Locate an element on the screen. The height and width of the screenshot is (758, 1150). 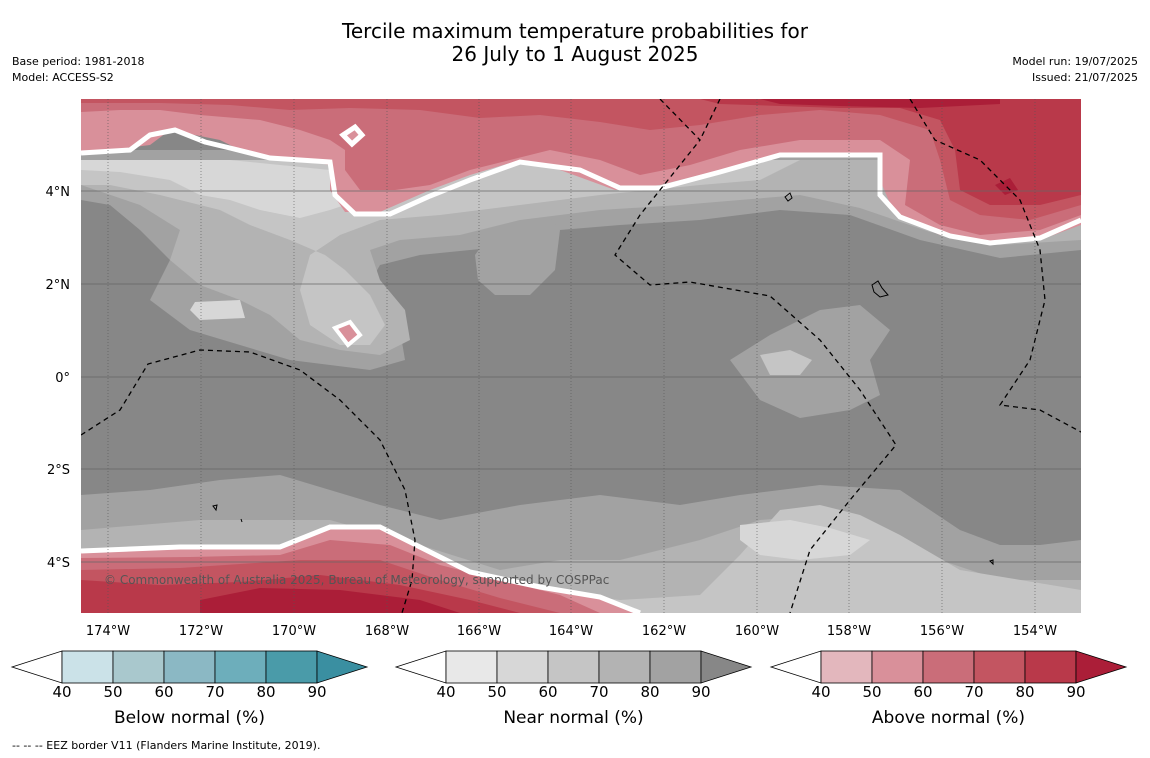
field-near-50-south is located at coordinates (805, 540).